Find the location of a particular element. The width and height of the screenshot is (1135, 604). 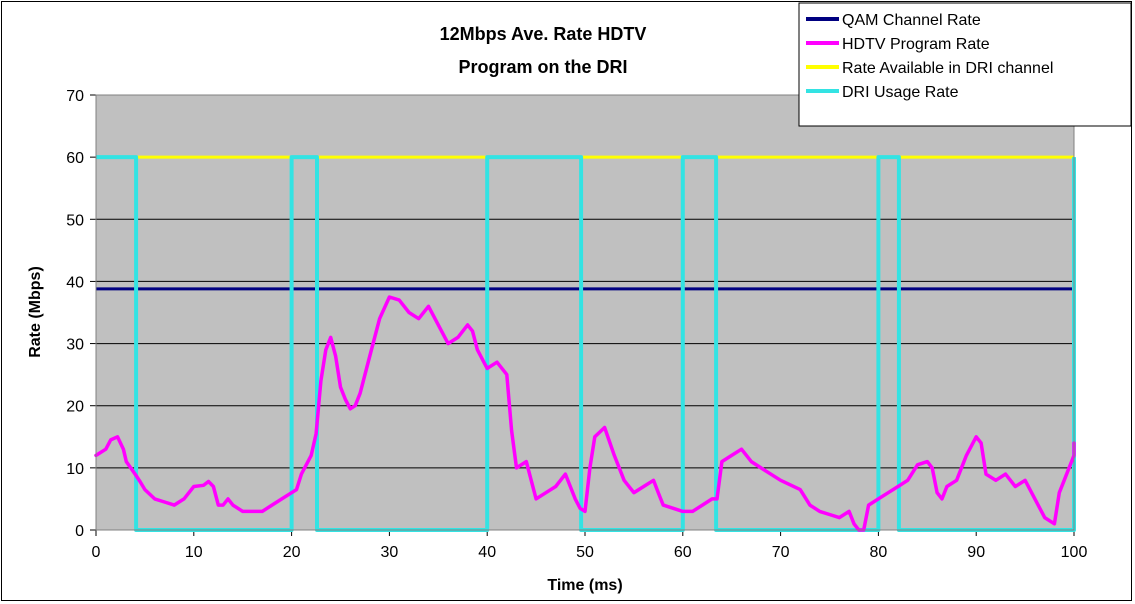

y-tick-label: 30 is located at coordinates (75, 345).